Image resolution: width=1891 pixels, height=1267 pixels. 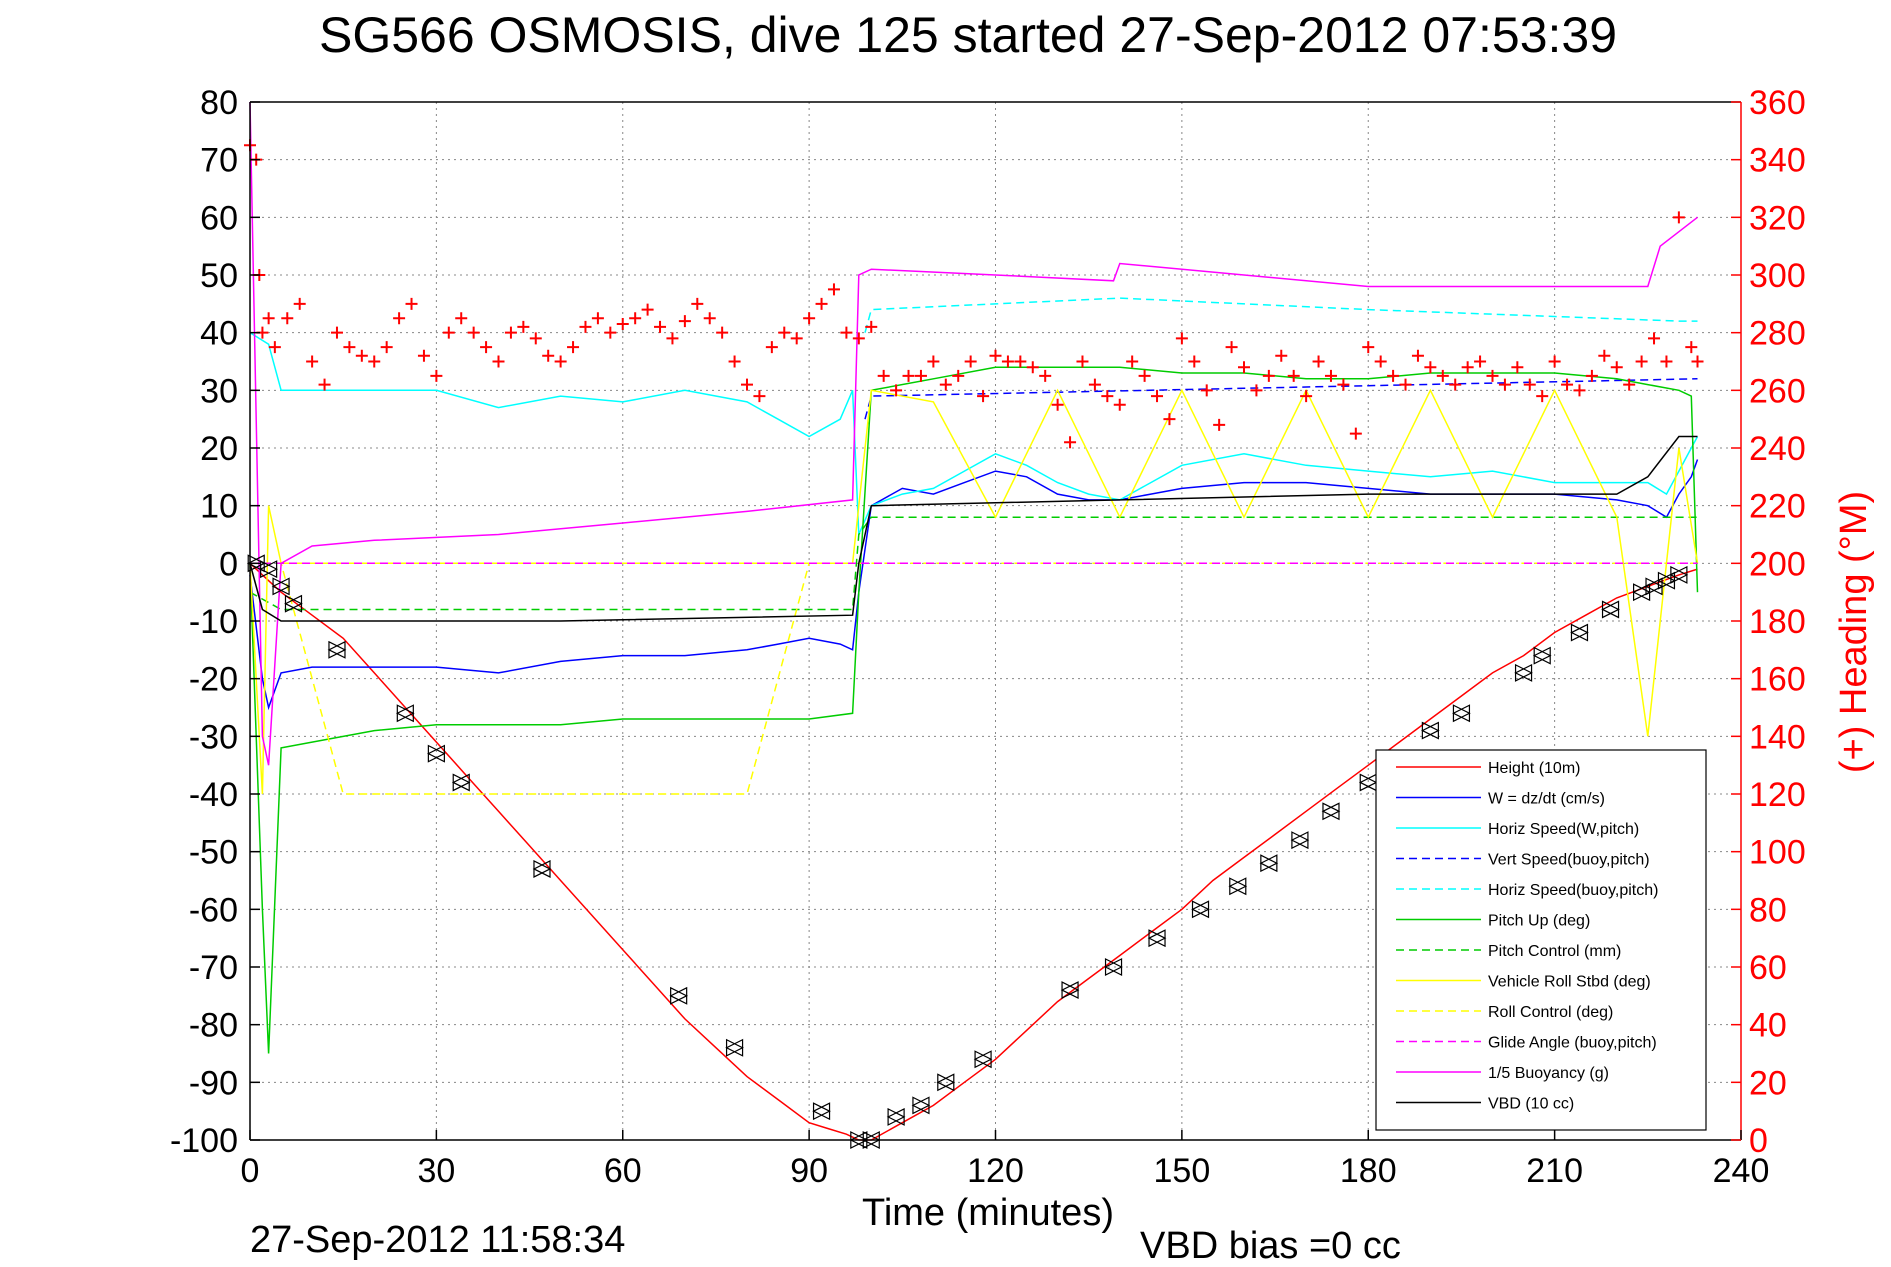 I want to click on x-tick-label: 90, so click(x=809, y=1171).